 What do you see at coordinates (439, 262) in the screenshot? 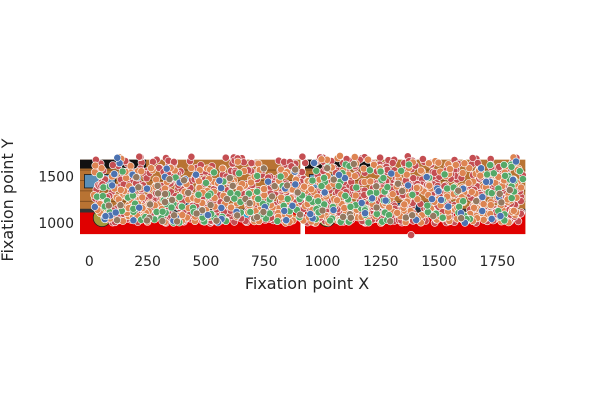
I see `x-tick-label: 1500` at bounding box center [439, 262].